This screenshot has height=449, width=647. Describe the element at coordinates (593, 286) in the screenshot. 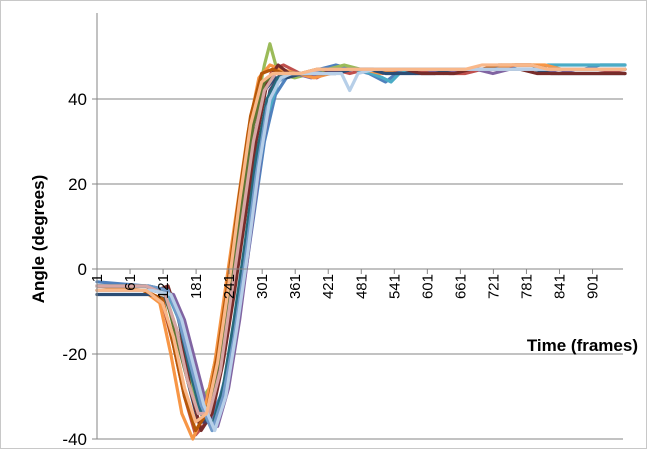

I see `x-tick-label: 901` at that location.